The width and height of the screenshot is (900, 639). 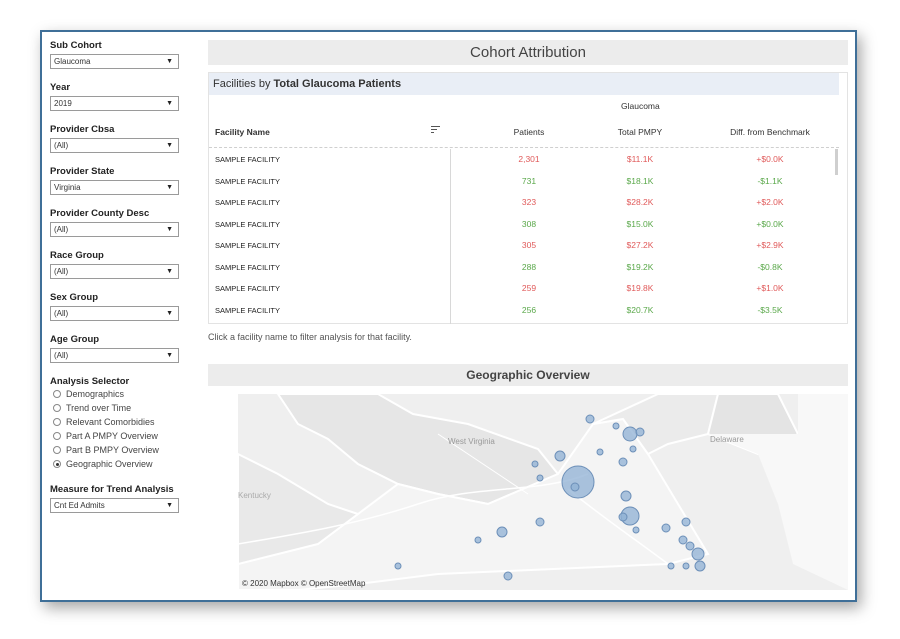 I want to click on column-header-pmpy: Total PMPY, so click(x=640, y=132).